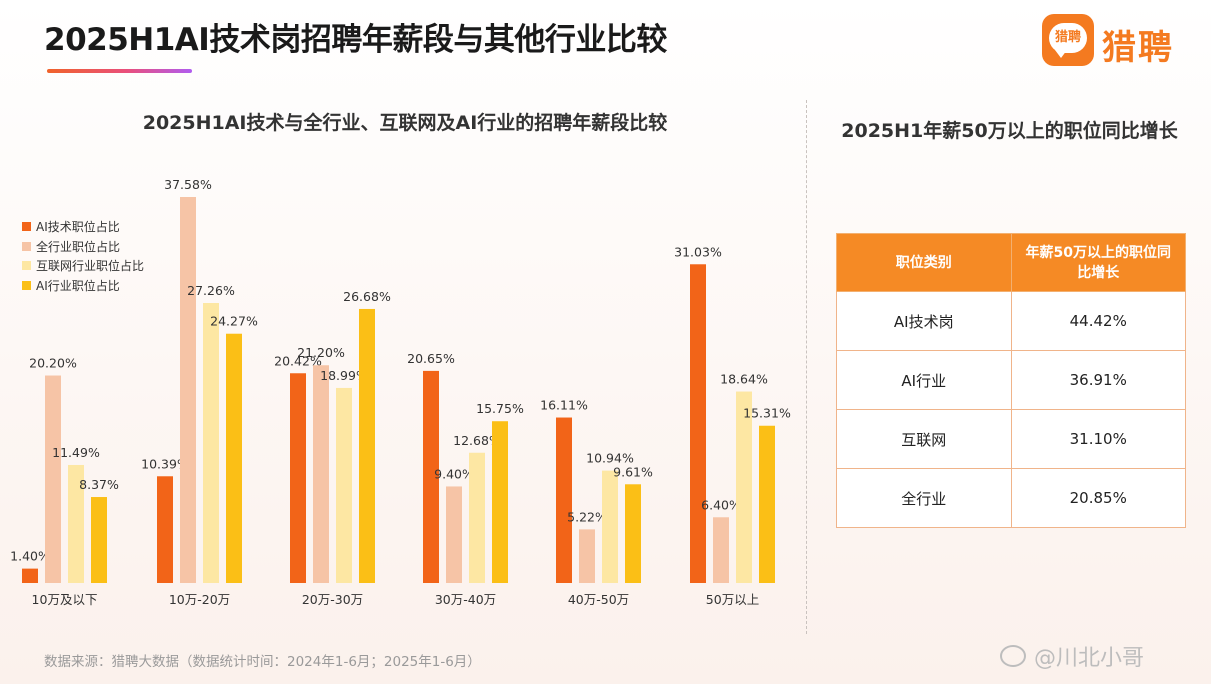 This screenshot has height=684, width=1211. I want to click on chart-title: 2025H1AI技术与全行业、互联网及AI行业的招聘年薪段比较, so click(405, 123).